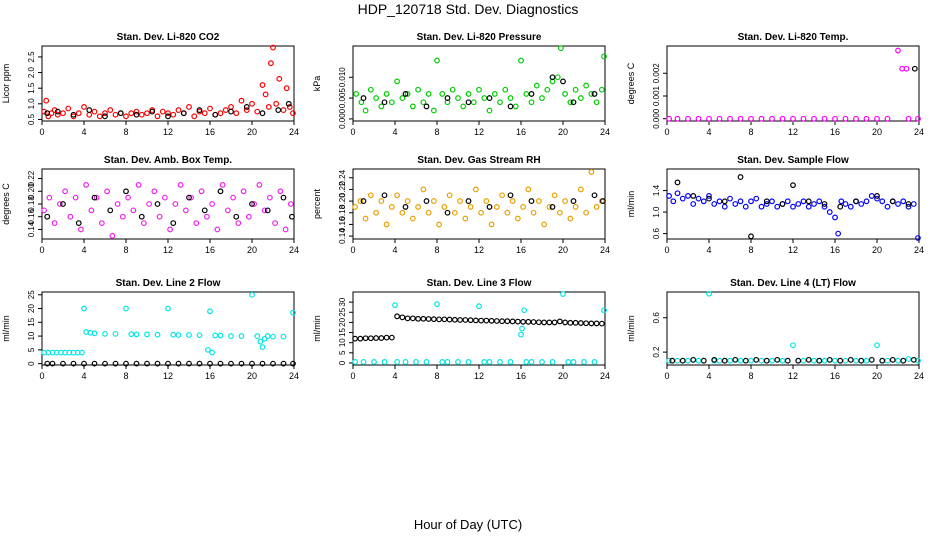 The height and width of the screenshot is (540, 936). I want to click on panel-ylabel: ml/min, so click(631, 204).